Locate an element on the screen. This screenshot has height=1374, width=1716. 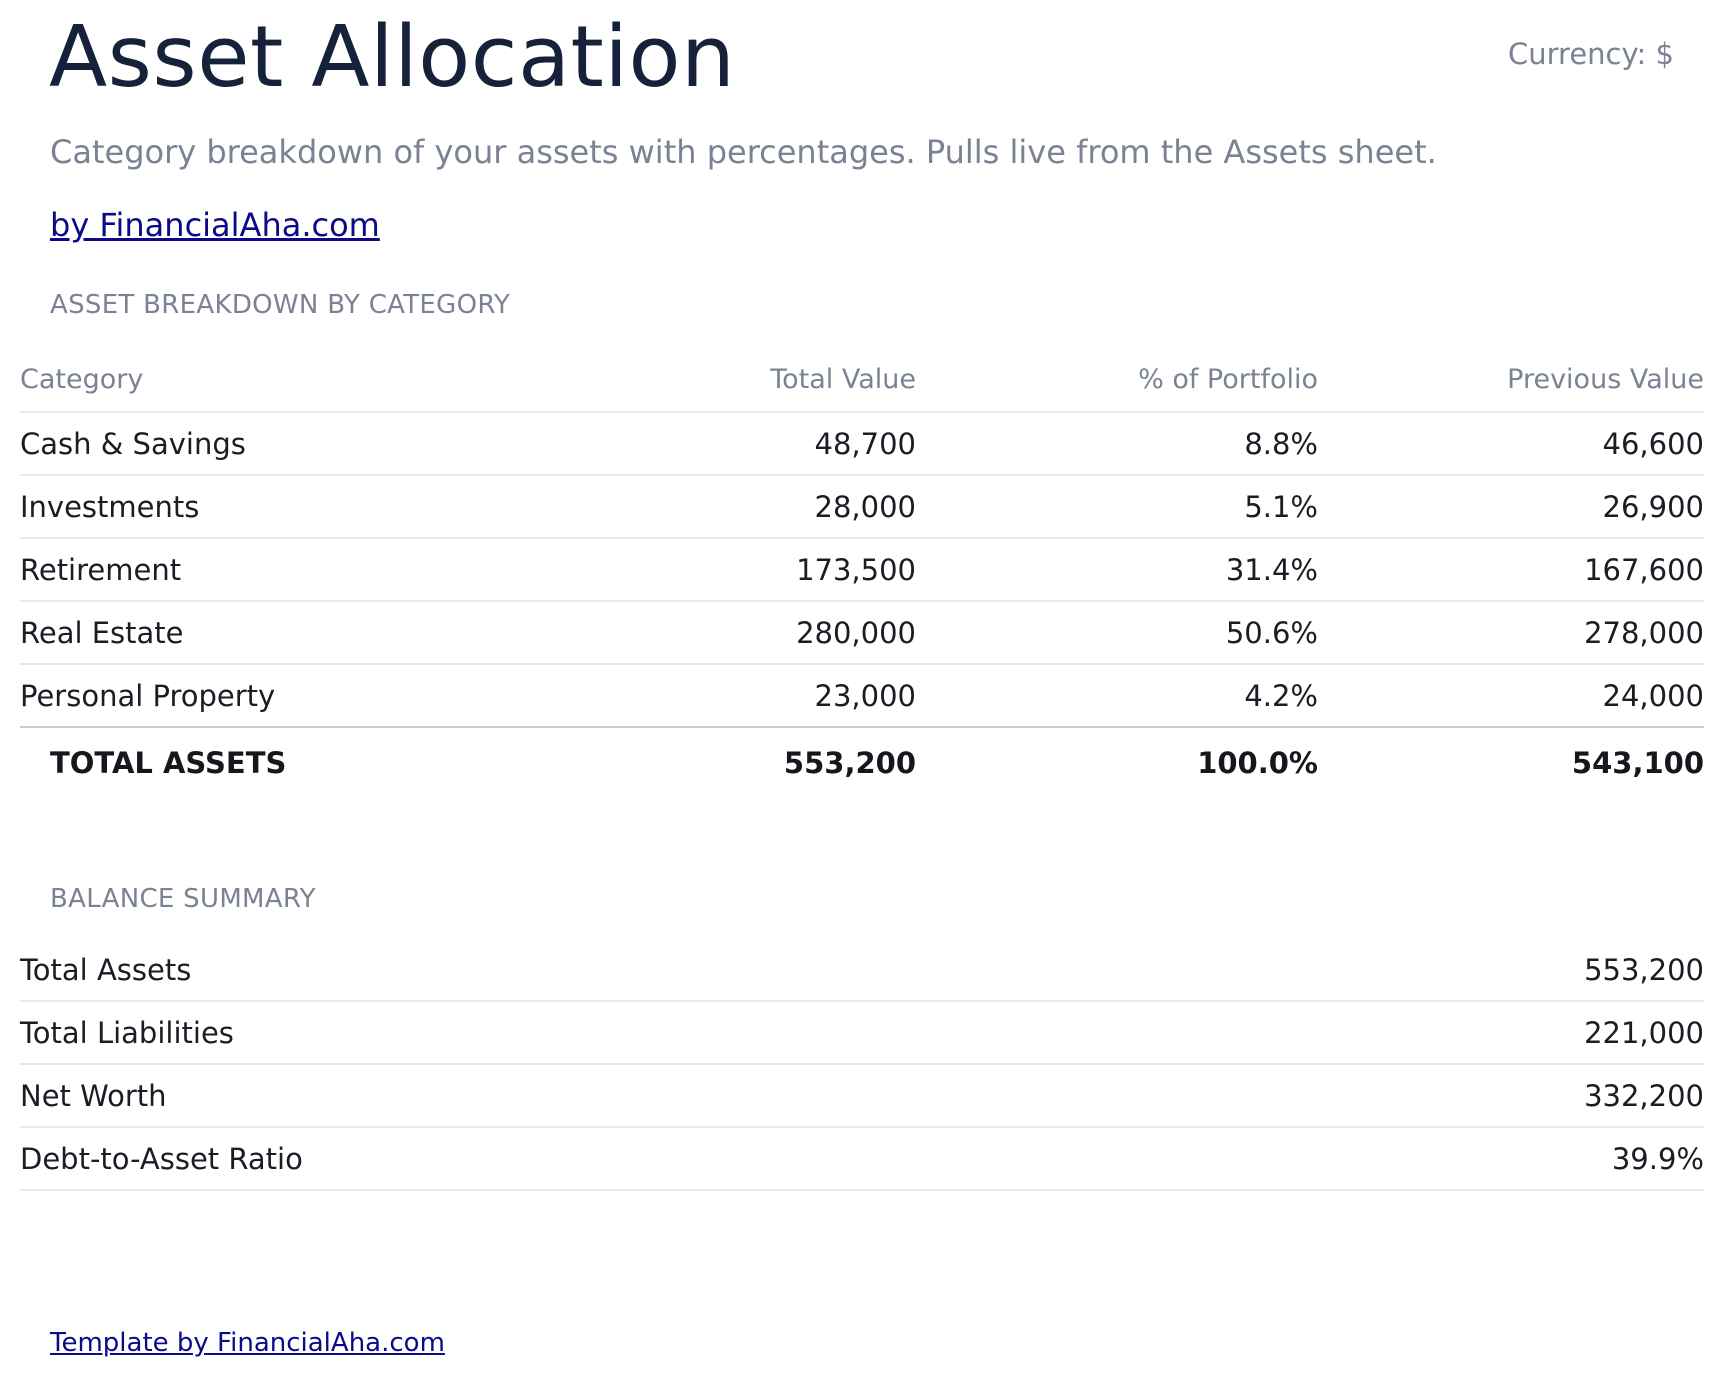
summary-label: Total Liabilities is located at coordinates (520, 1033).